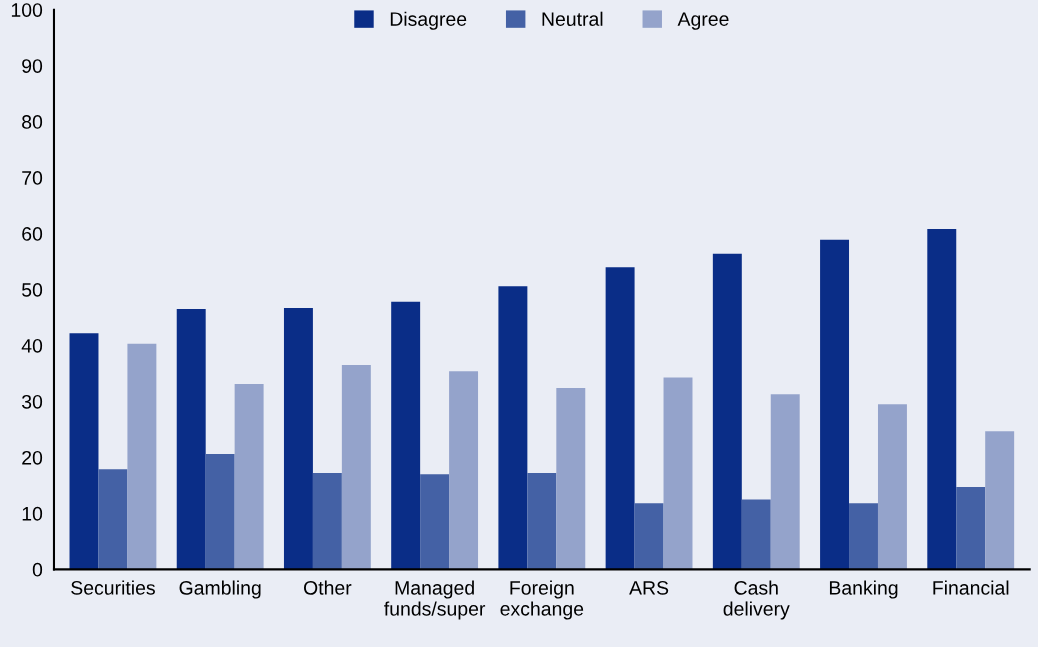 This screenshot has height=647, width=1038. I want to click on legend-label: Neutral, so click(572, 18).